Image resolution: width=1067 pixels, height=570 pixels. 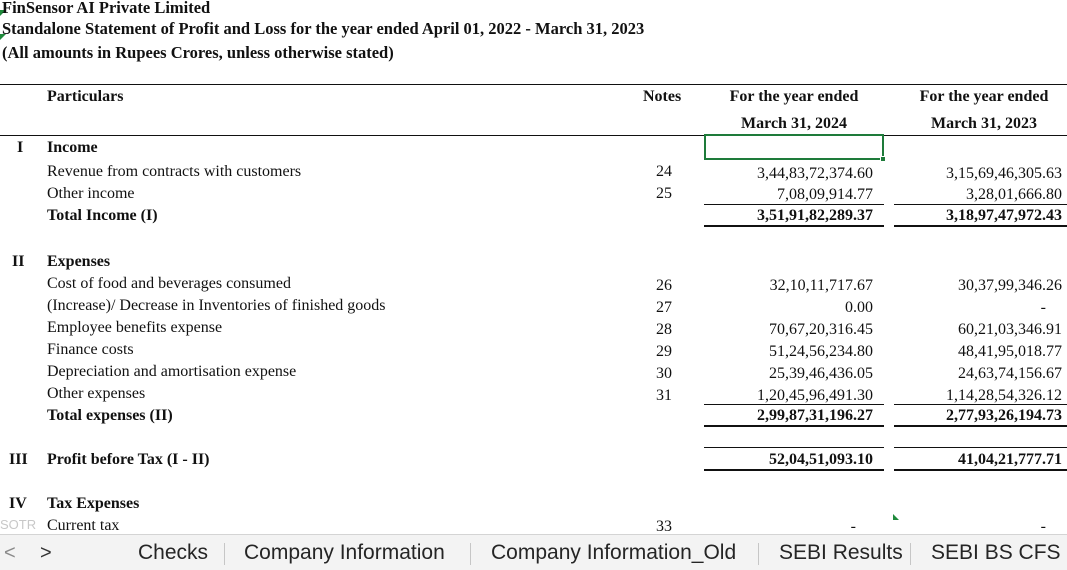 I want to click on row-note: 31, so click(x=664, y=395).